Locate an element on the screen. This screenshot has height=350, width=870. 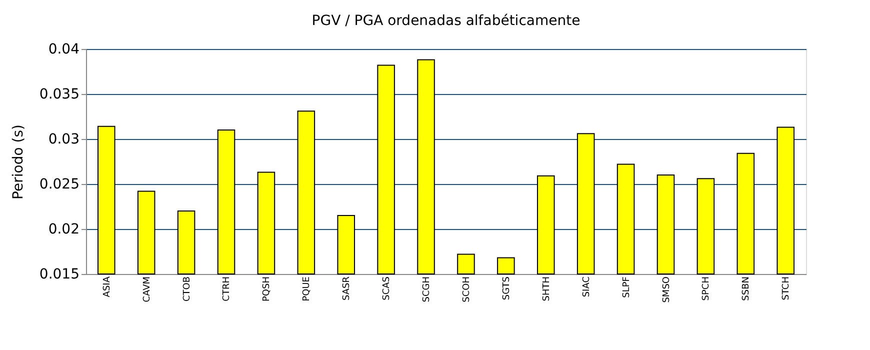
x-tick-label: SCOH is located at coordinates (467, 289).